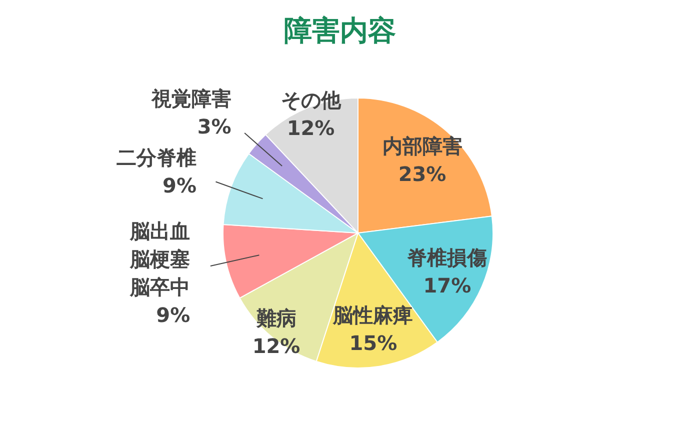 This screenshot has height=424, width=680. I want to click on data-label: 17%, so click(447, 286).